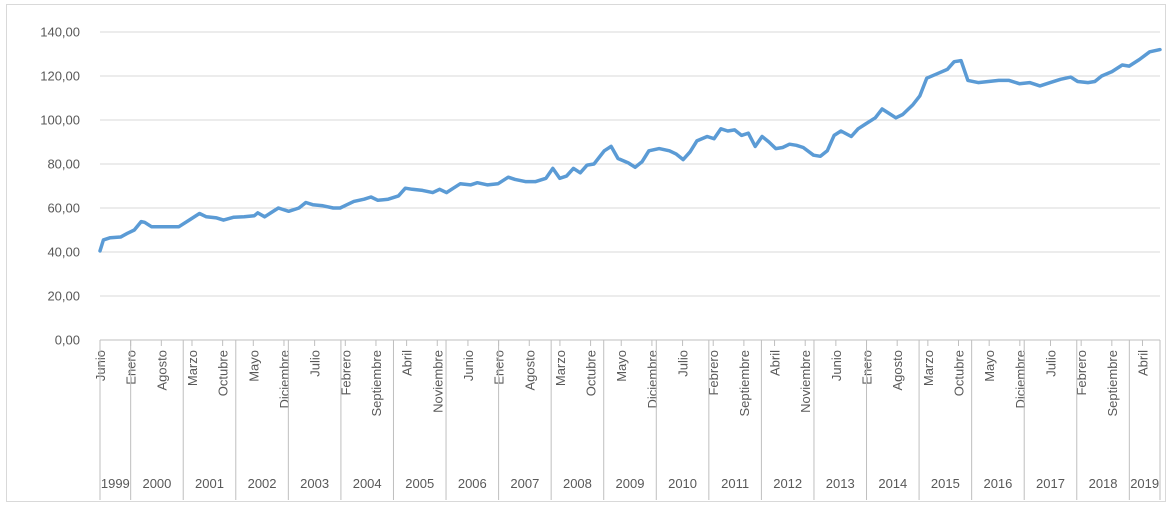 Image resolution: width=1171 pixels, height=506 pixels. I want to click on x-year-label: 2019, so click(1144, 483).